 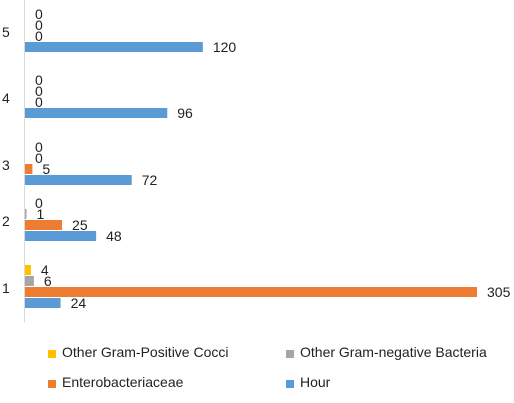 What do you see at coordinates (499, 292) in the screenshot?
I see `data-label: 305` at bounding box center [499, 292].